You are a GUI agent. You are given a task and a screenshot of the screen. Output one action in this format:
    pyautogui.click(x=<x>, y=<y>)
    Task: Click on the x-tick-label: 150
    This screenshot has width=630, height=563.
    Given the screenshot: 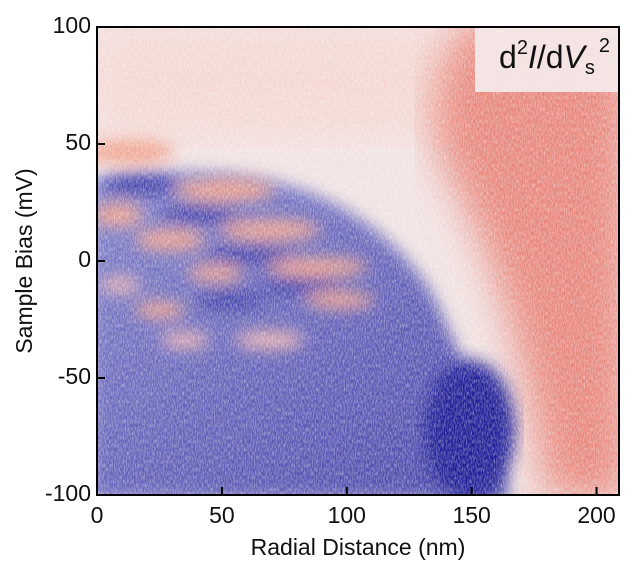 What is the action you would take?
    pyautogui.click(x=471, y=515)
    